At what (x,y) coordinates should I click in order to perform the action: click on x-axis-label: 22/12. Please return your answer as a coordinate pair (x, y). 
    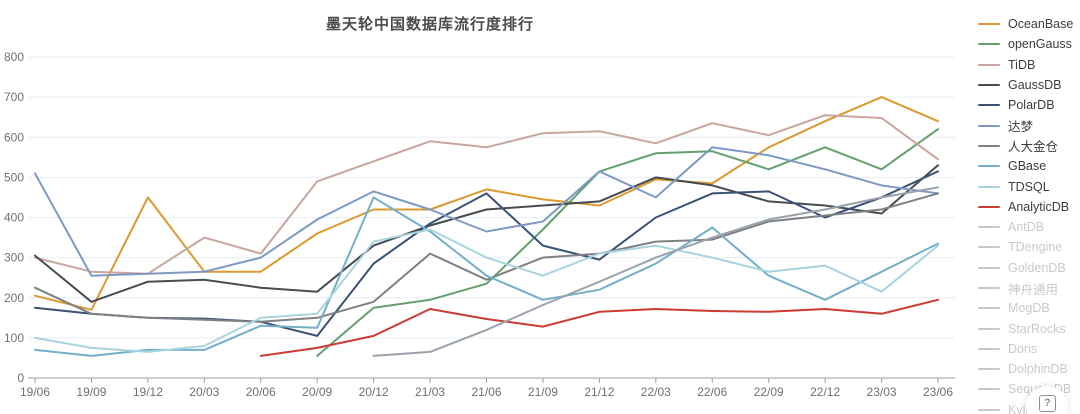
    Looking at the image, I should click on (825, 392).